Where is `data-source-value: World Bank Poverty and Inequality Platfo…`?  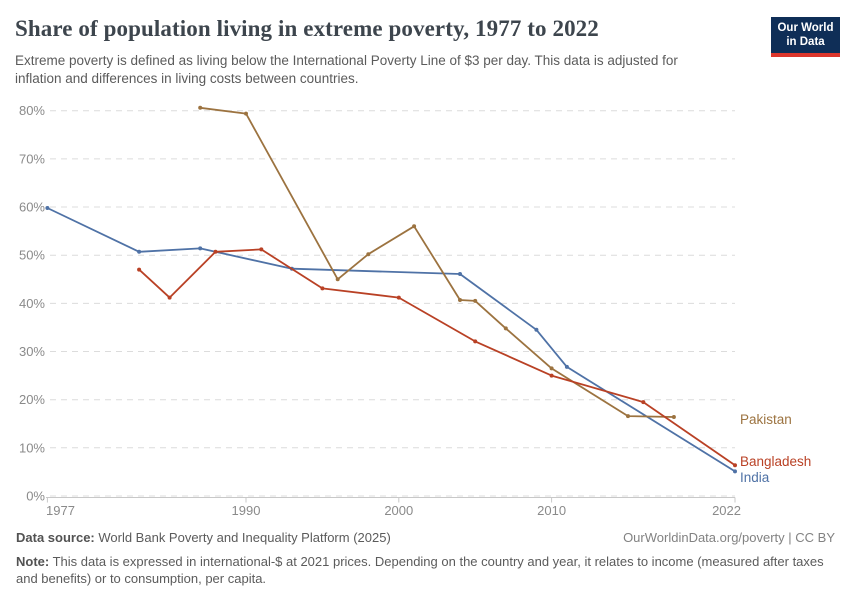
data-source-value: World Bank Poverty and Inequality Platfo… is located at coordinates (242, 537).